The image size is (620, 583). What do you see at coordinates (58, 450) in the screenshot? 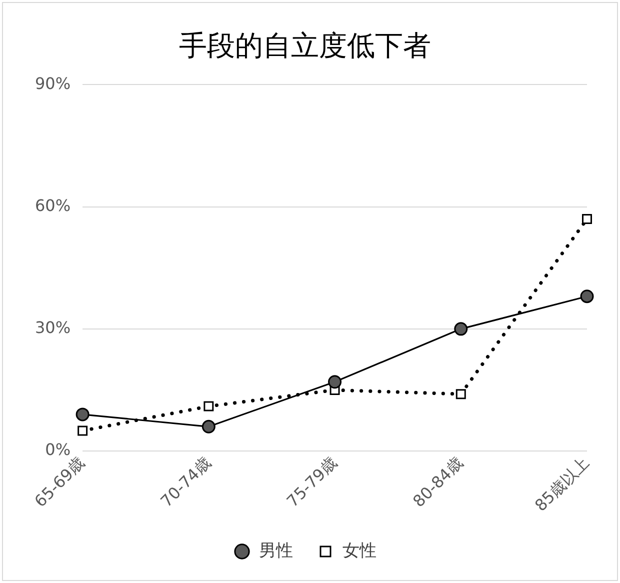
I see `y-tick-label: 0%` at bounding box center [58, 450].